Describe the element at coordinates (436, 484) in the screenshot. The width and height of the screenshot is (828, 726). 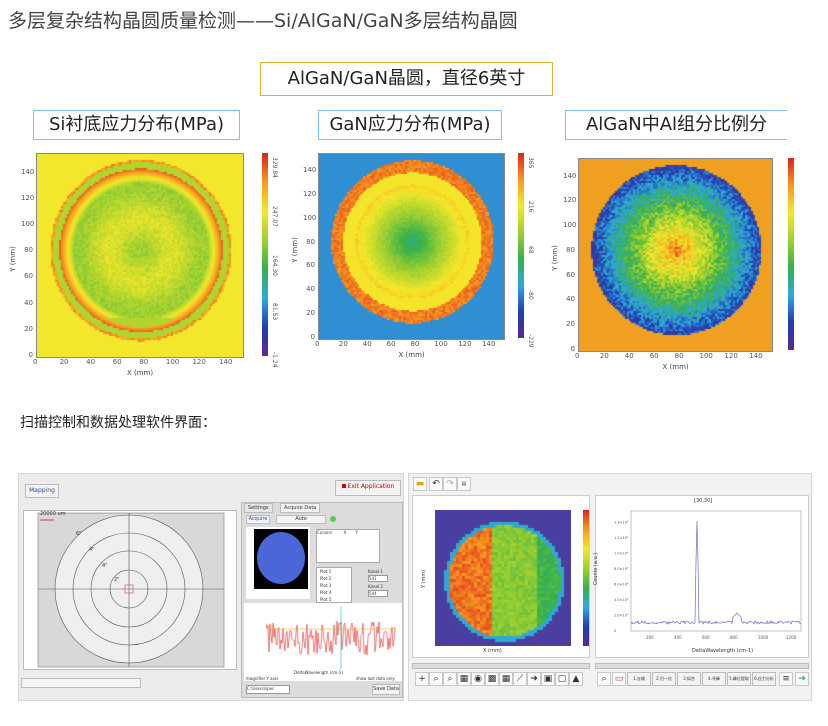
I see `undo-icon: ↶` at that location.